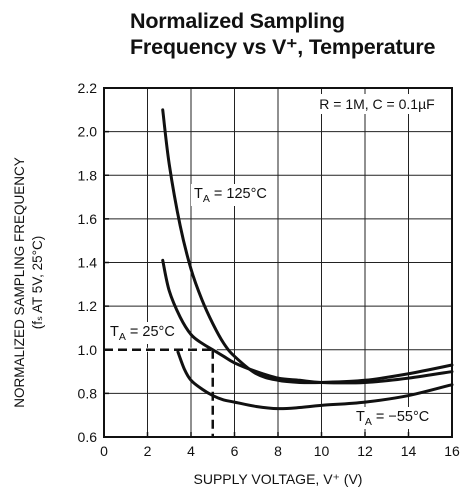  What do you see at coordinates (160, 392) in the screenshot?
I see `reference-lines` at bounding box center [160, 392].